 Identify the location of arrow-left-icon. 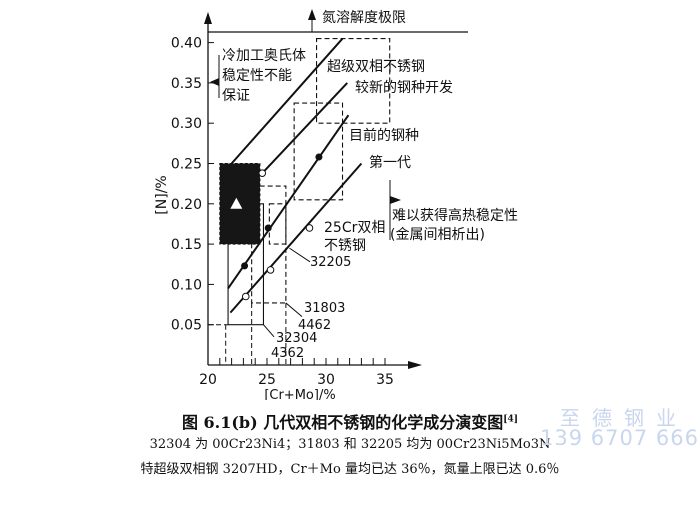
(214, 82).